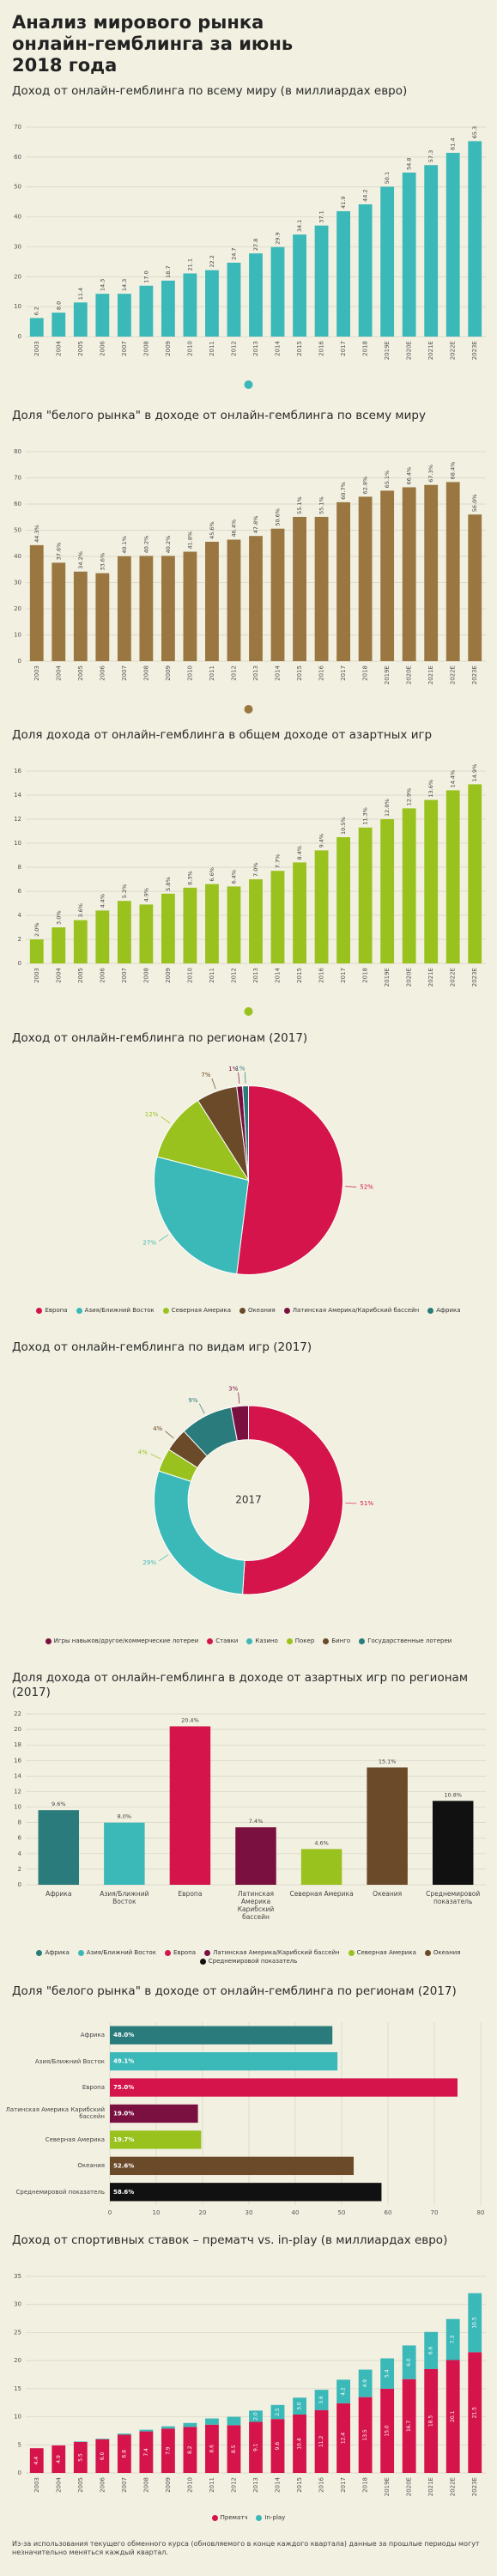 This screenshot has height=2576, width=497. What do you see at coordinates (168, 271) in the screenshot?
I see `value-label: 18.7` at bounding box center [168, 271].